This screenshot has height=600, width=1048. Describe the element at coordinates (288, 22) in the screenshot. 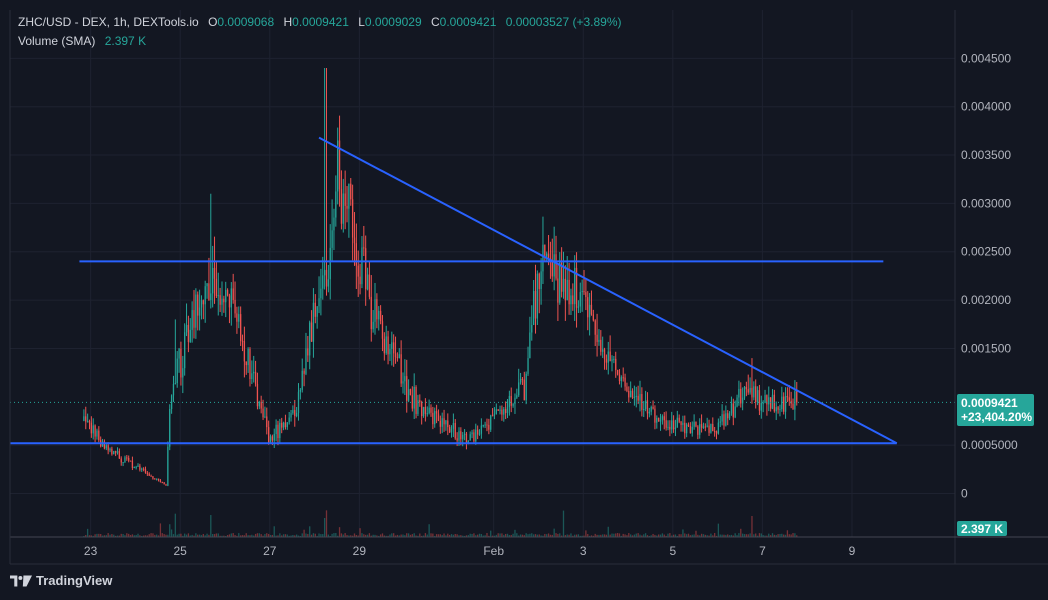

I see `high-label: H` at that location.